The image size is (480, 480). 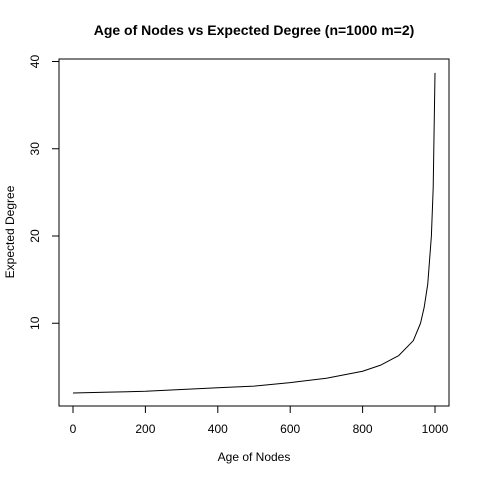 What do you see at coordinates (218, 429) in the screenshot?
I see `x-tick-label: 400` at bounding box center [218, 429].